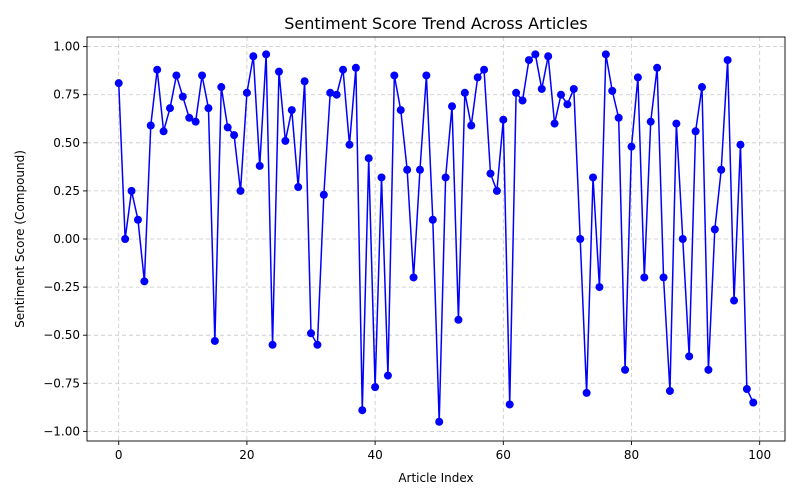  What do you see at coordinates (374, 455) in the screenshot?
I see `x-tick-label: 40` at bounding box center [374, 455].